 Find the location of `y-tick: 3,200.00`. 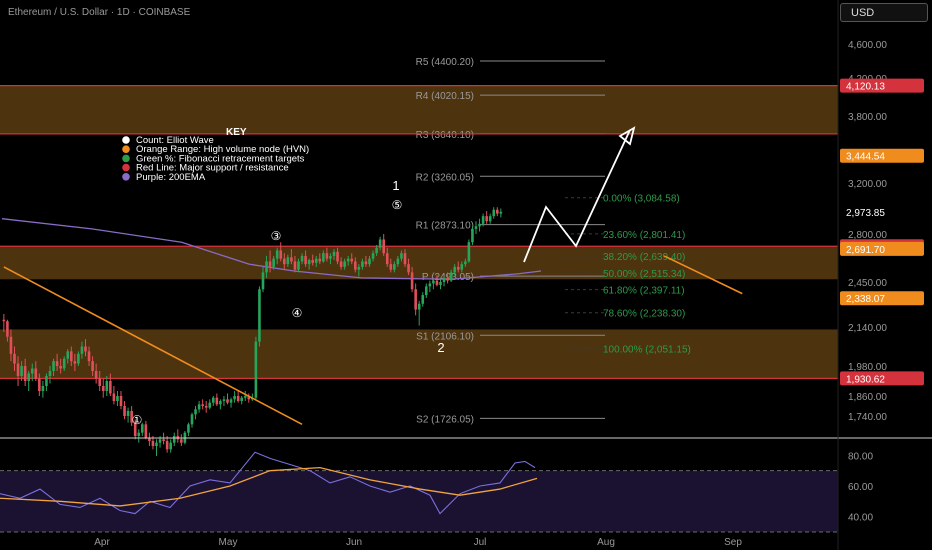

y-tick: 3,200.00 is located at coordinates (867, 184).